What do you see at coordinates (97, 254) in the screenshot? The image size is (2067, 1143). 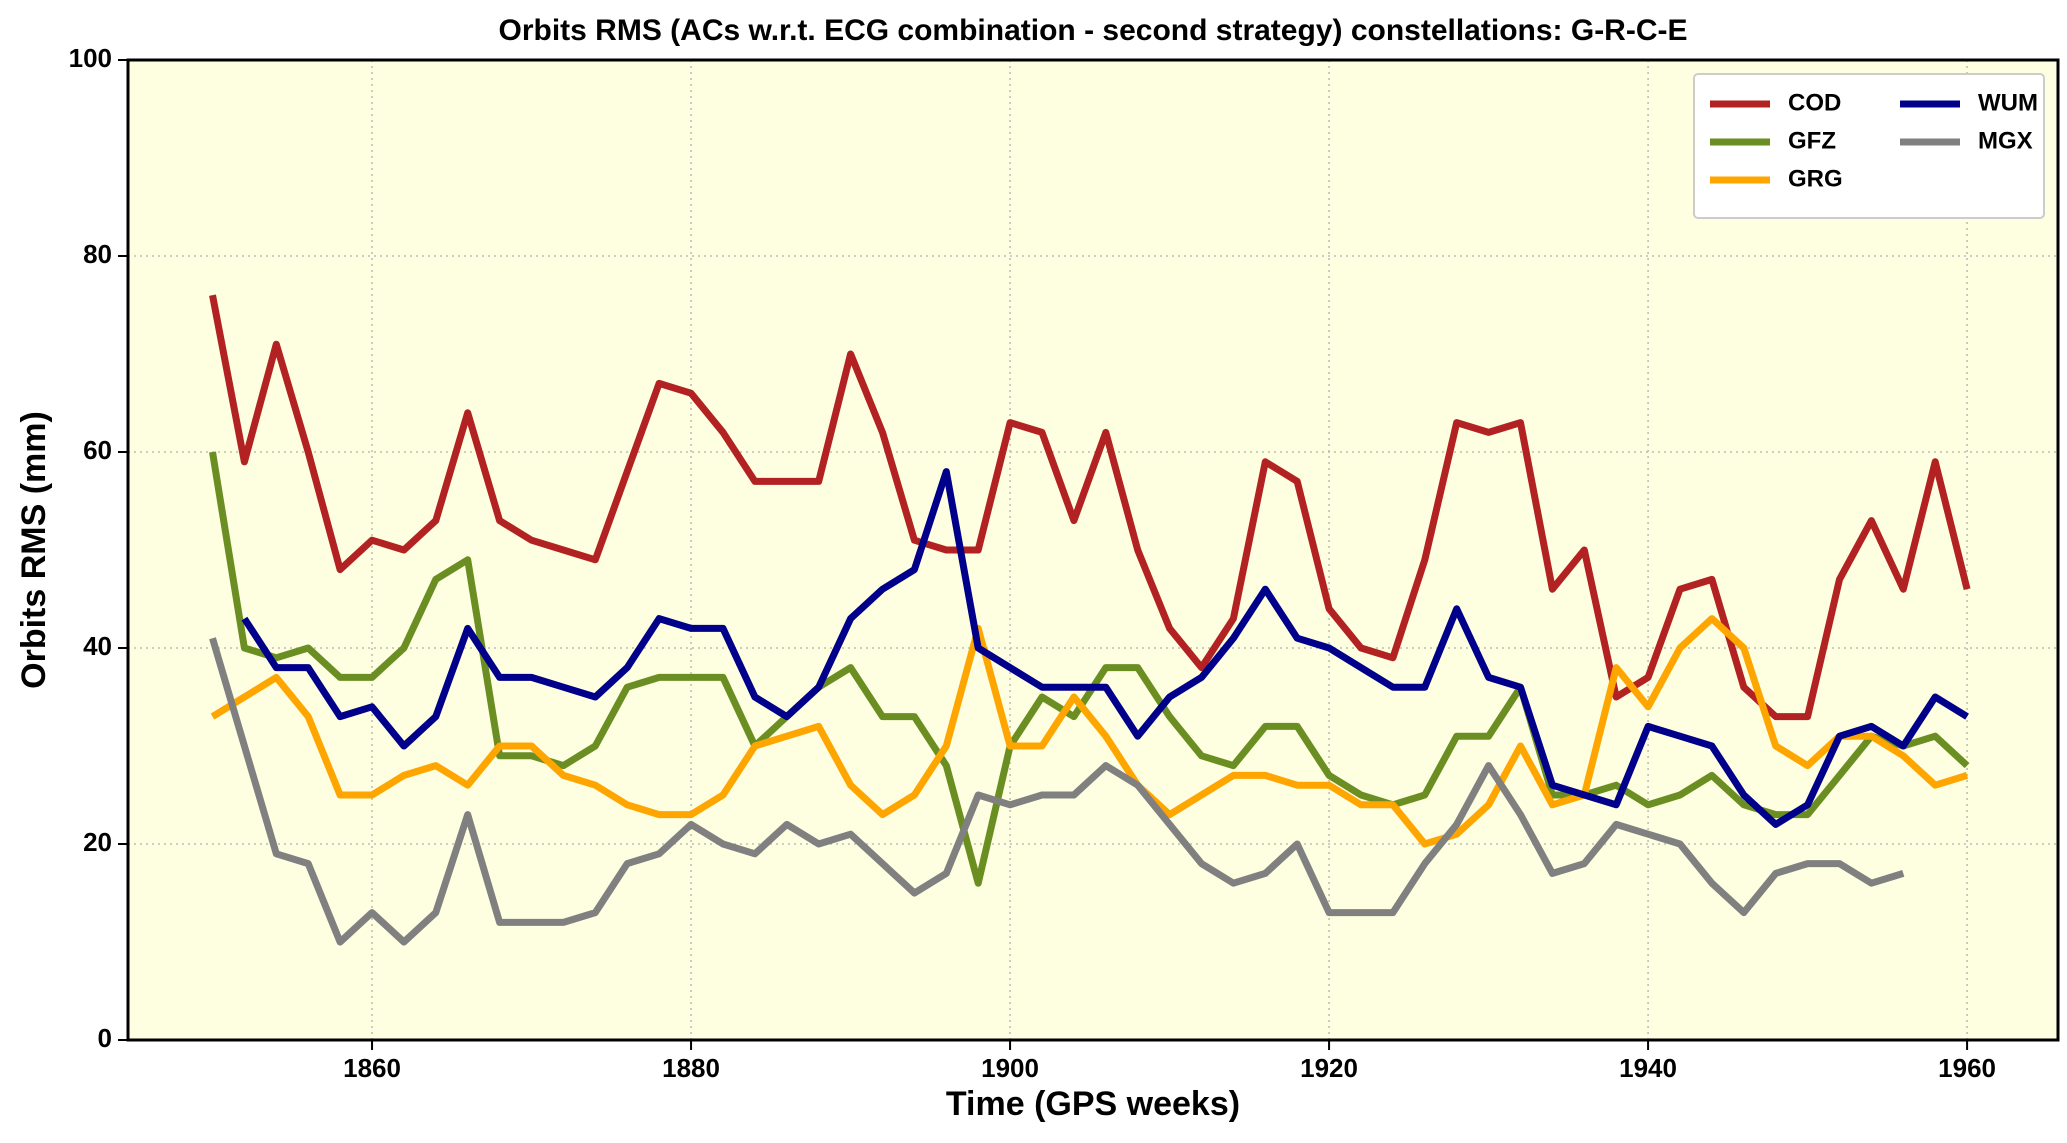 I see `y-tick-label: 80` at bounding box center [97, 254].